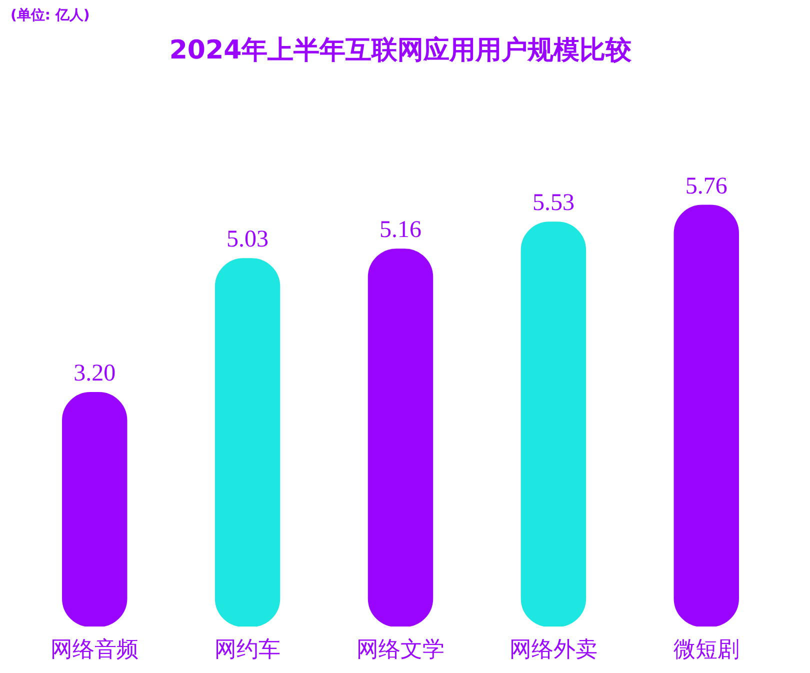  What do you see at coordinates (95, 373) in the screenshot?
I see `data-label: 3.20` at bounding box center [95, 373].